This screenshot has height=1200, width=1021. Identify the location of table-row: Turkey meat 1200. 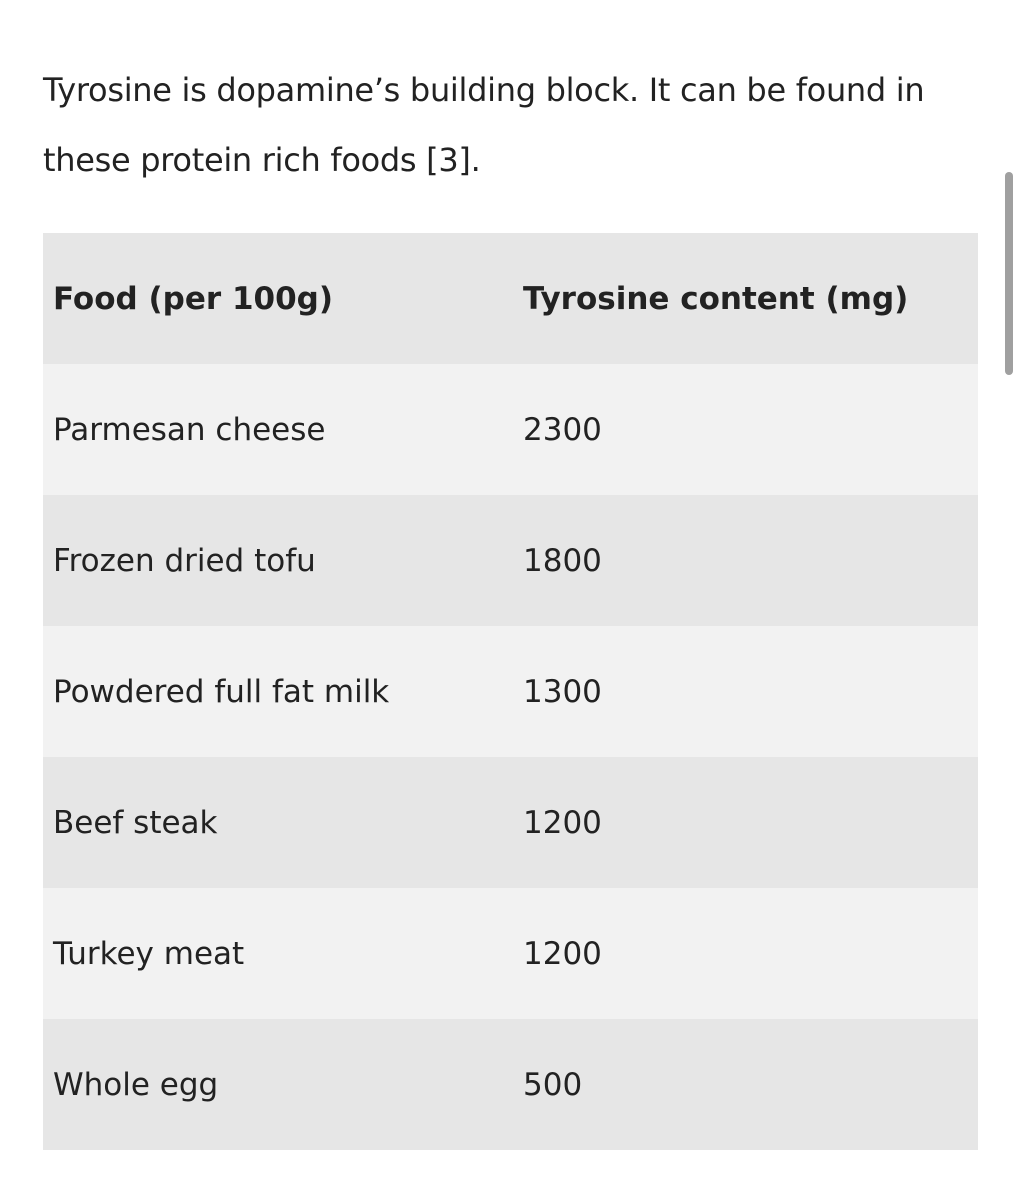
(510, 953).